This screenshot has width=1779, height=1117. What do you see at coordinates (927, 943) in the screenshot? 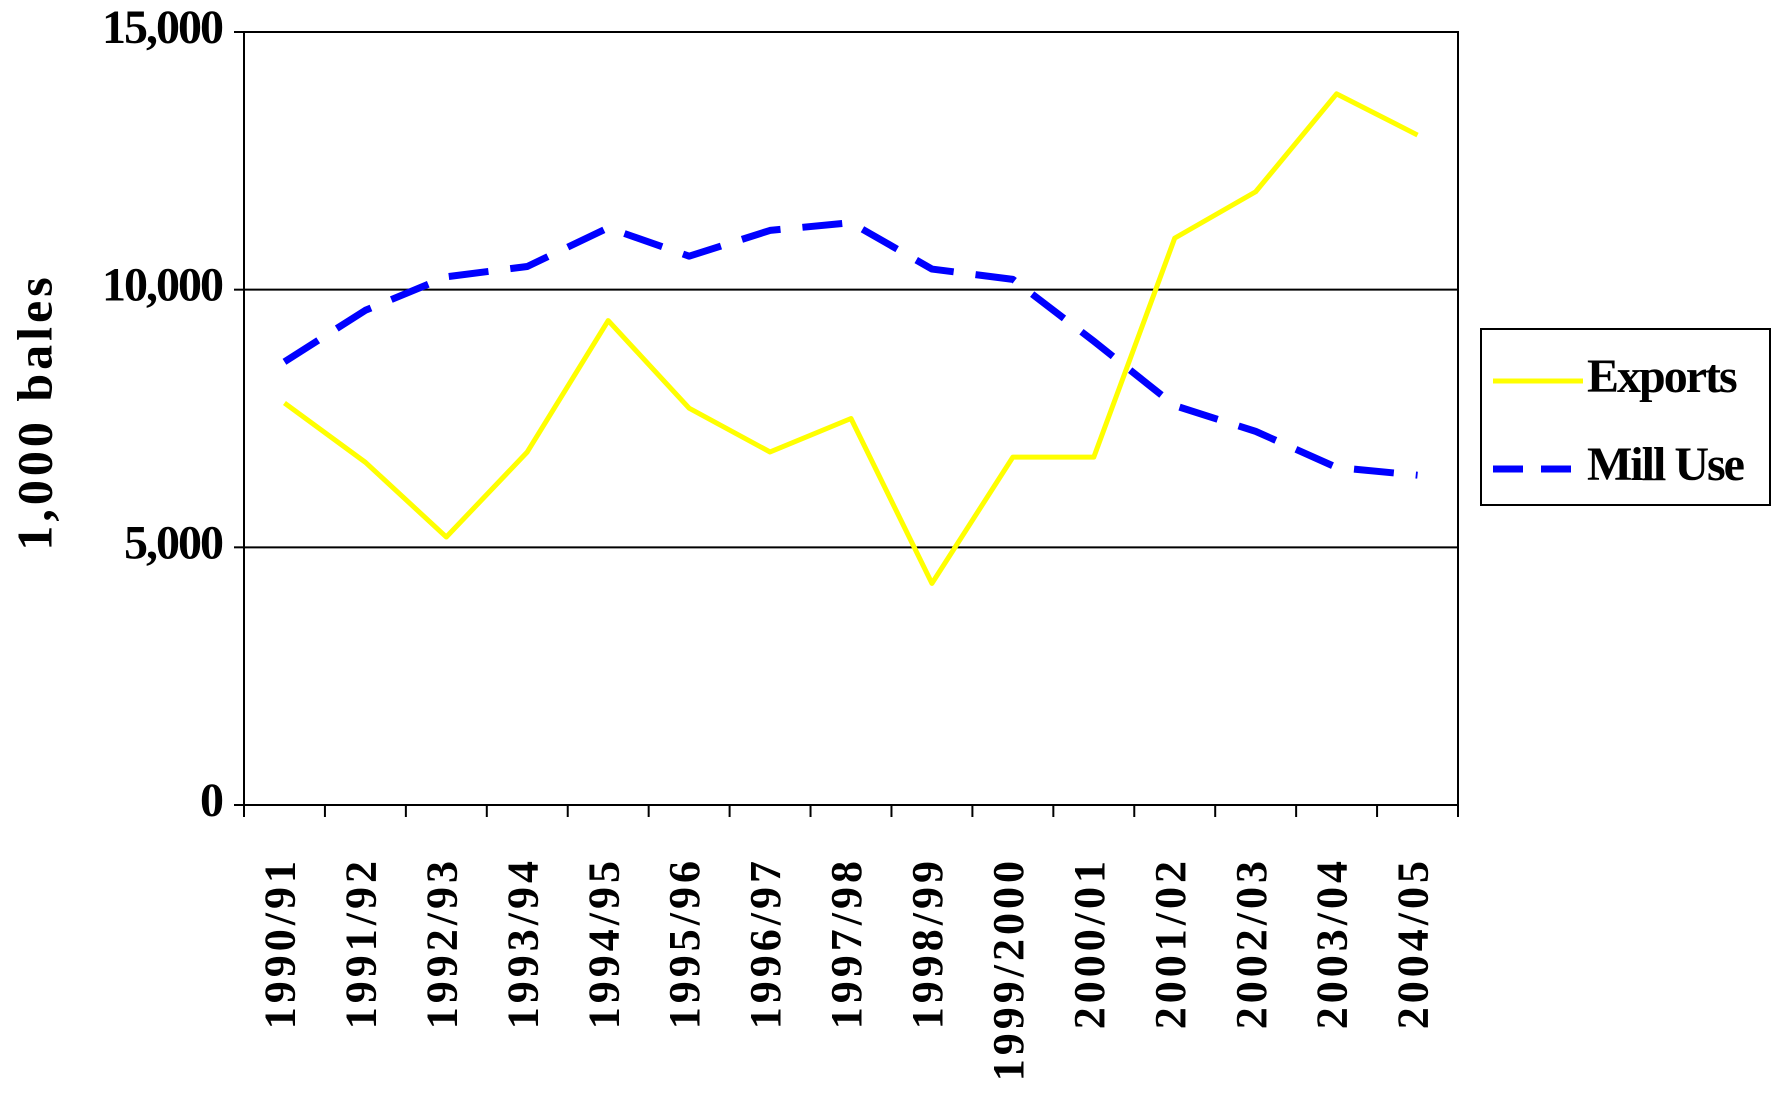
I see `x-tick-label: 1998/99` at bounding box center [927, 943].